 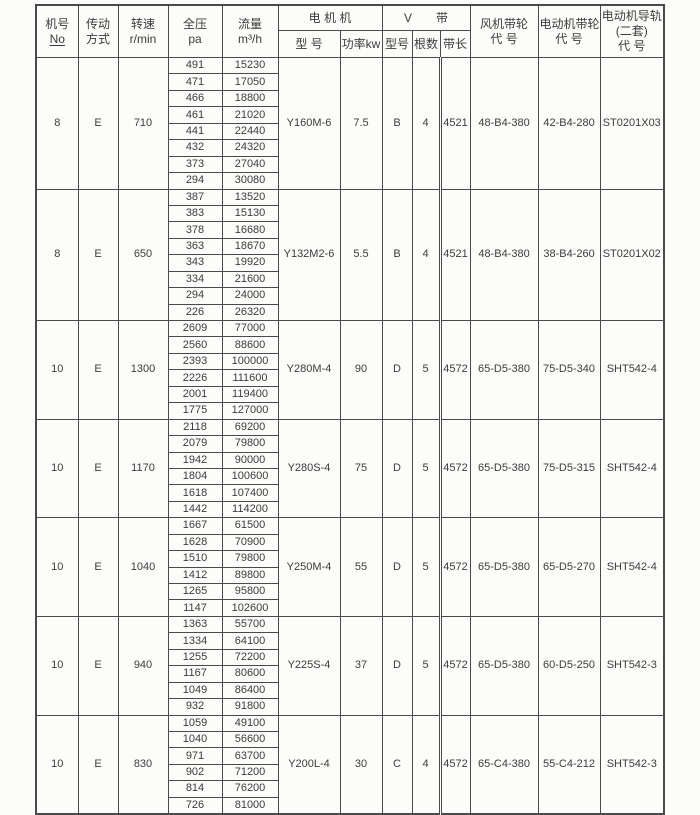 What do you see at coordinates (250, 608) in the screenshot?
I see `flow-cell: 102600` at bounding box center [250, 608].